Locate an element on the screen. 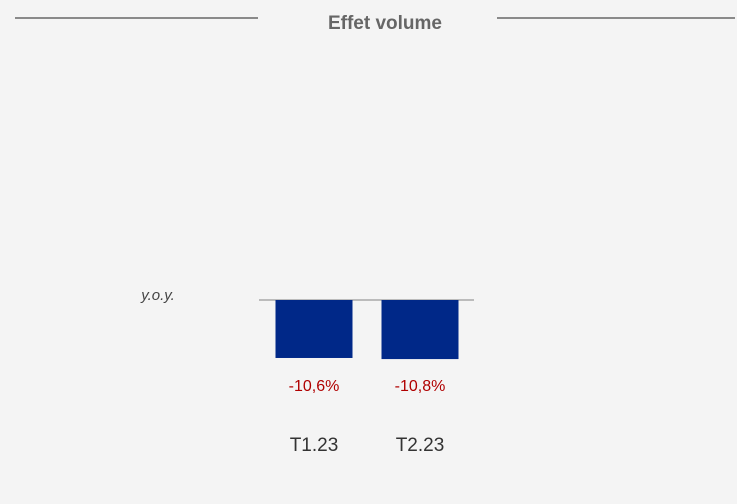 Image resolution: width=737 pixels, height=504 pixels. axis-label: y.o.y. is located at coordinates (157, 295).